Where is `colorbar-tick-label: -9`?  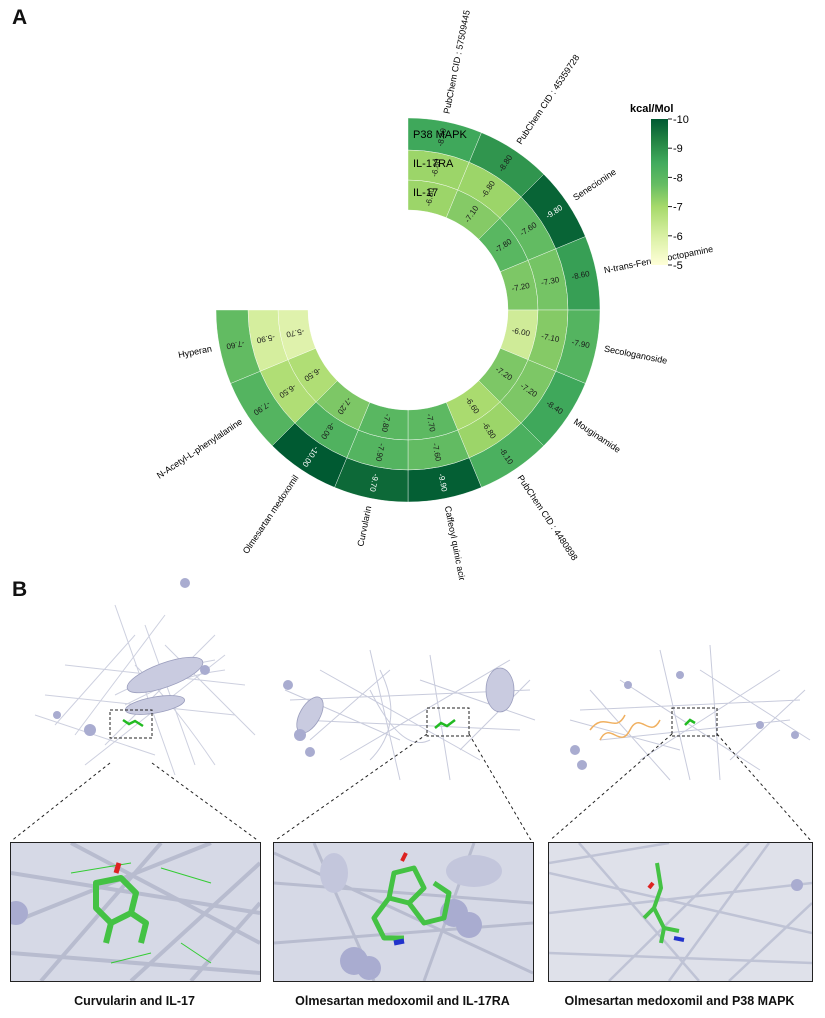 colorbar-tick-label: -9 is located at coordinates (678, 149).